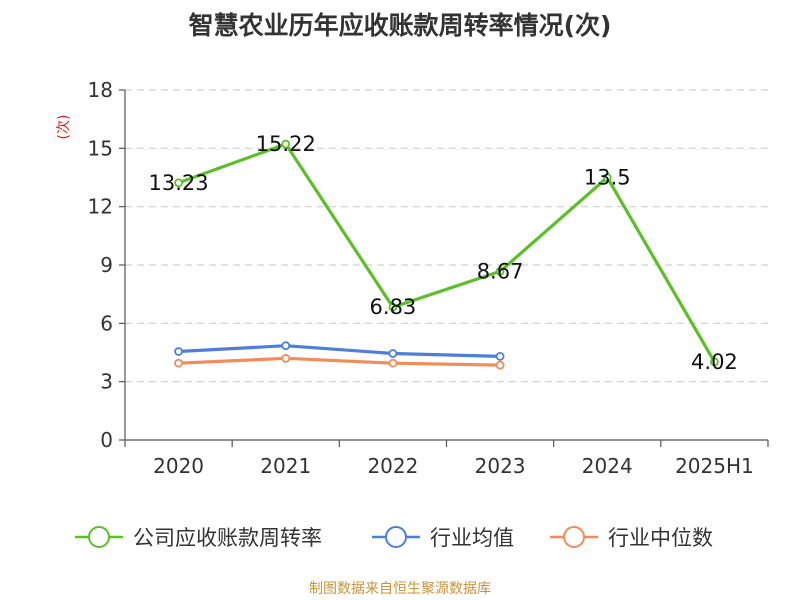  Describe the element at coordinates (106, 323) in the screenshot. I see `y-tick-label: 6` at that location.